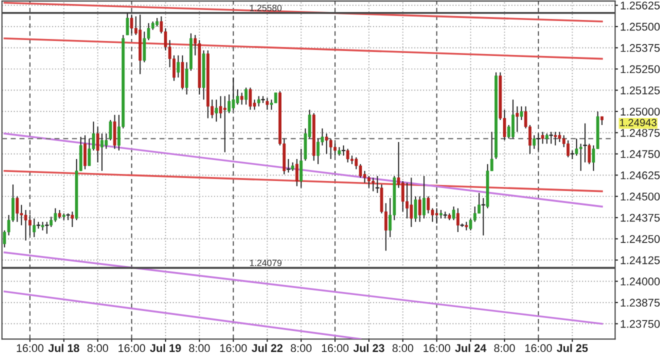 The width and height of the screenshot is (660, 355). What do you see at coordinates (638, 122) in the screenshot?
I see `text: 1.24943` at bounding box center [638, 122].